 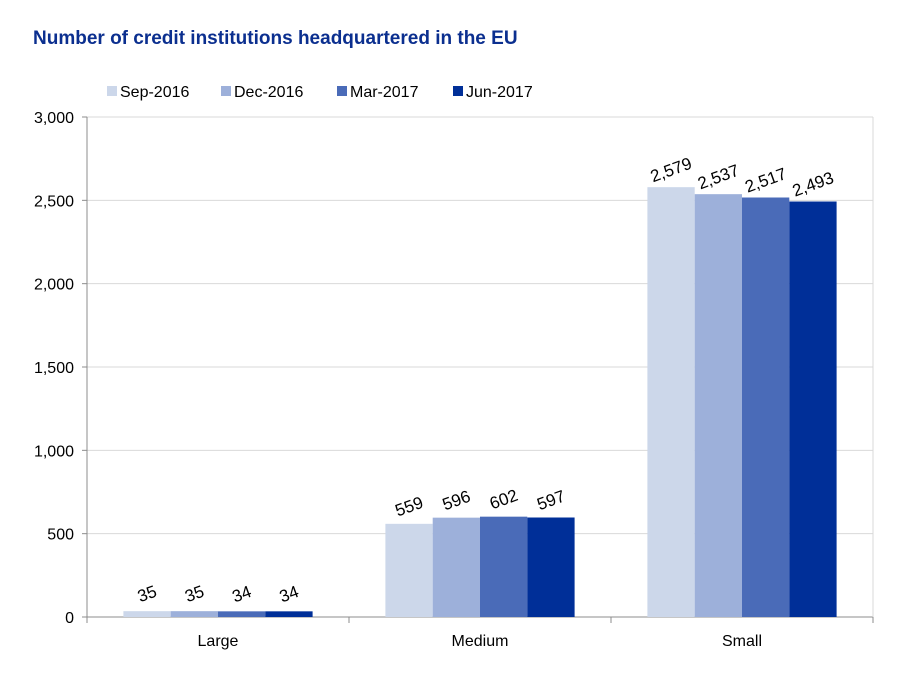 What do you see at coordinates (268, 92) in the screenshot?
I see `legend-label: Dec-2016` at bounding box center [268, 92].